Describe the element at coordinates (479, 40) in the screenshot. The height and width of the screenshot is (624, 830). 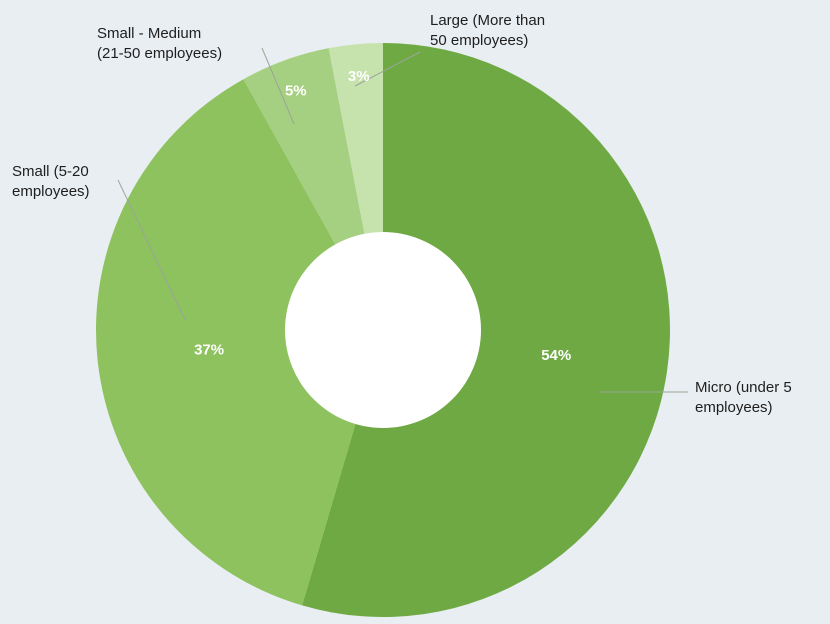
I see `category-label-line: 50 employees)` at that location.